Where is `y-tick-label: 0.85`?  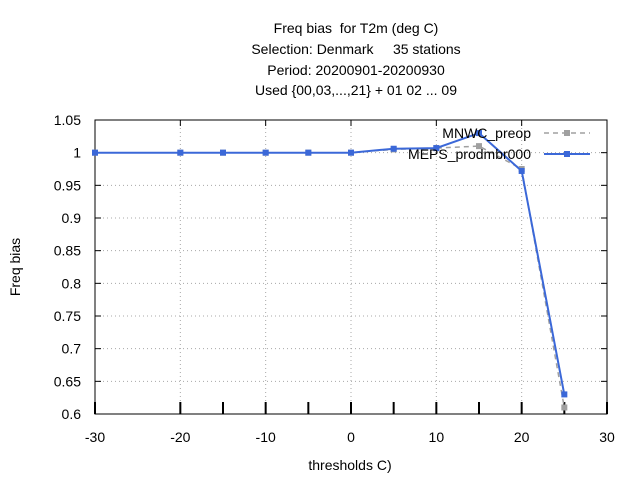 y-tick-label: 0.85 is located at coordinates (67, 251).